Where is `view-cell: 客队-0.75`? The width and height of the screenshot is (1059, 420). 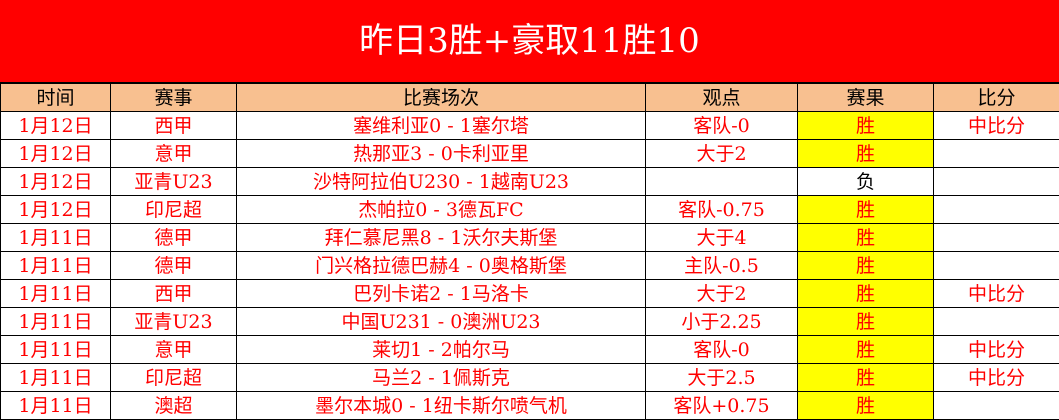 view-cell: 客队-0.75 is located at coordinates (722, 210).